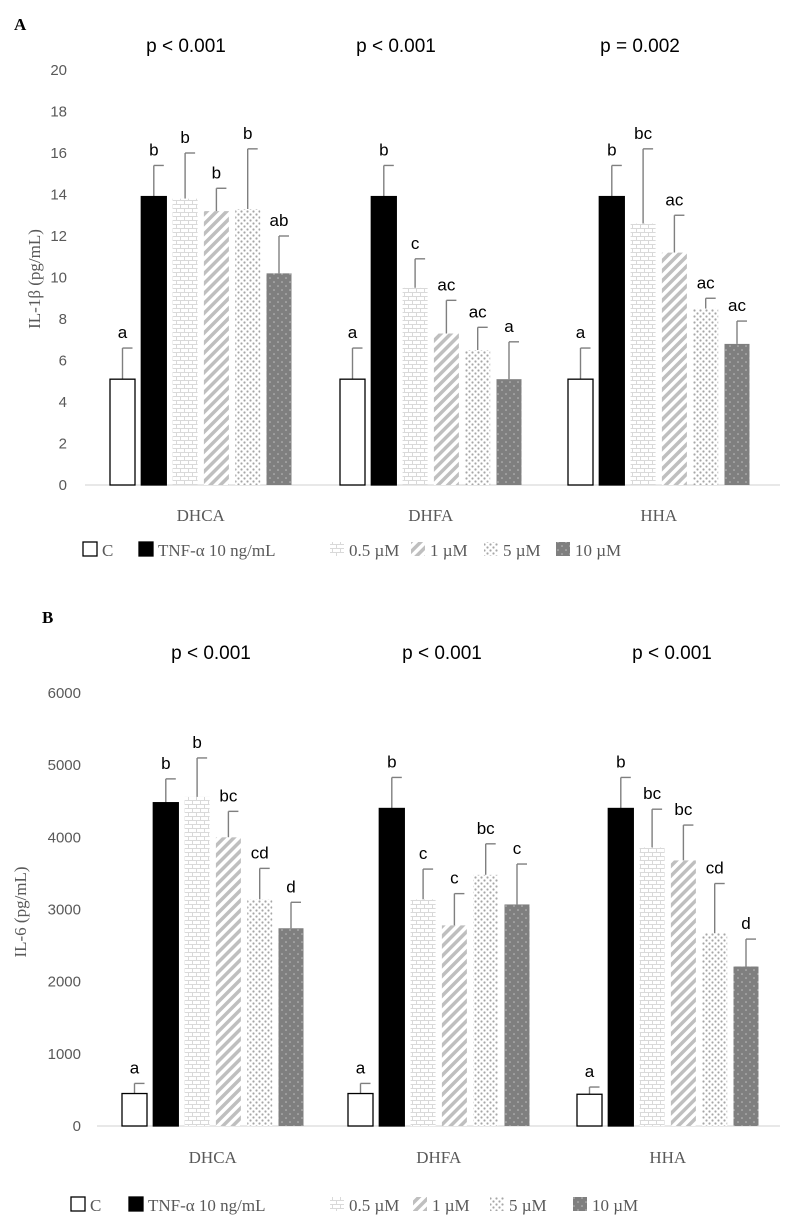 This screenshot has width=787, height=1230. I want to click on panel-a-p-value: p < 0.001, so click(396, 46).